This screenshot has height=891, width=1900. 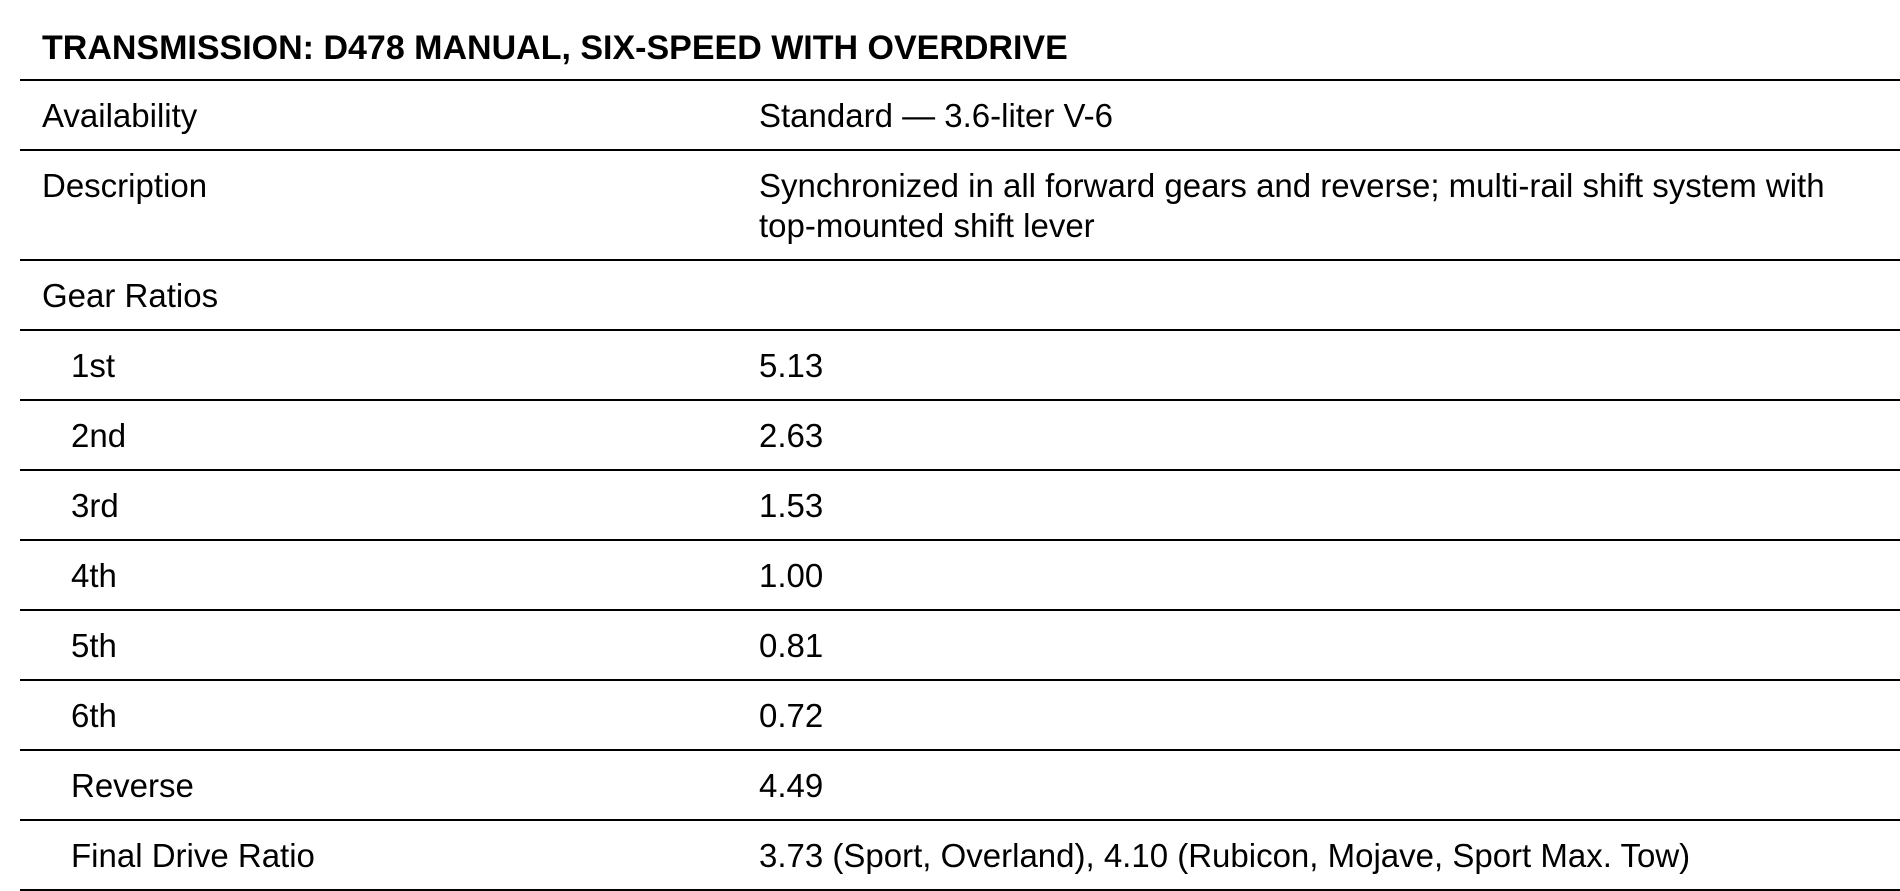 I want to click on row-label: Availability, so click(x=389, y=114).